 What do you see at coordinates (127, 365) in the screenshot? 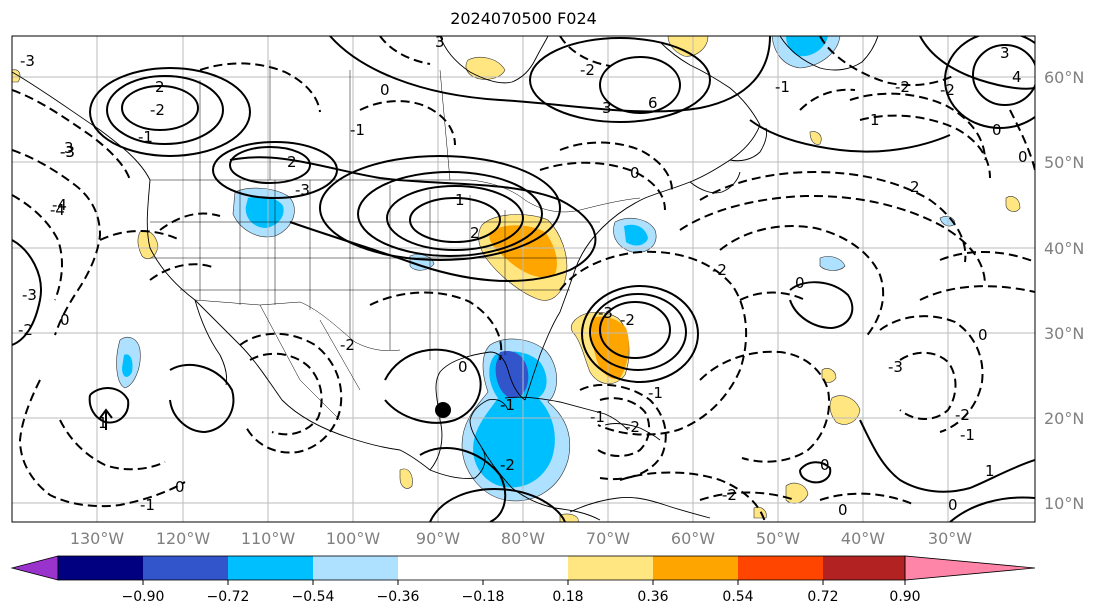
I see `fill-blue-pacific-w-core` at bounding box center [127, 365].